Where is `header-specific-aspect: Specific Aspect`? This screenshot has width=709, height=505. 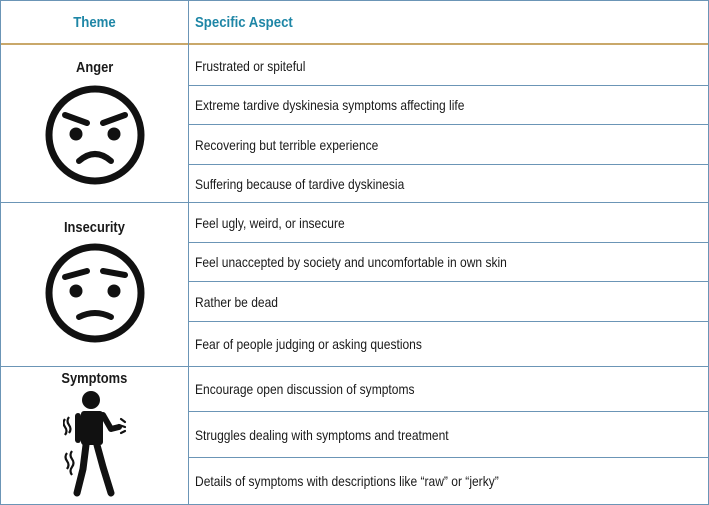 header-specific-aspect: Specific Aspect is located at coordinates (244, 22).